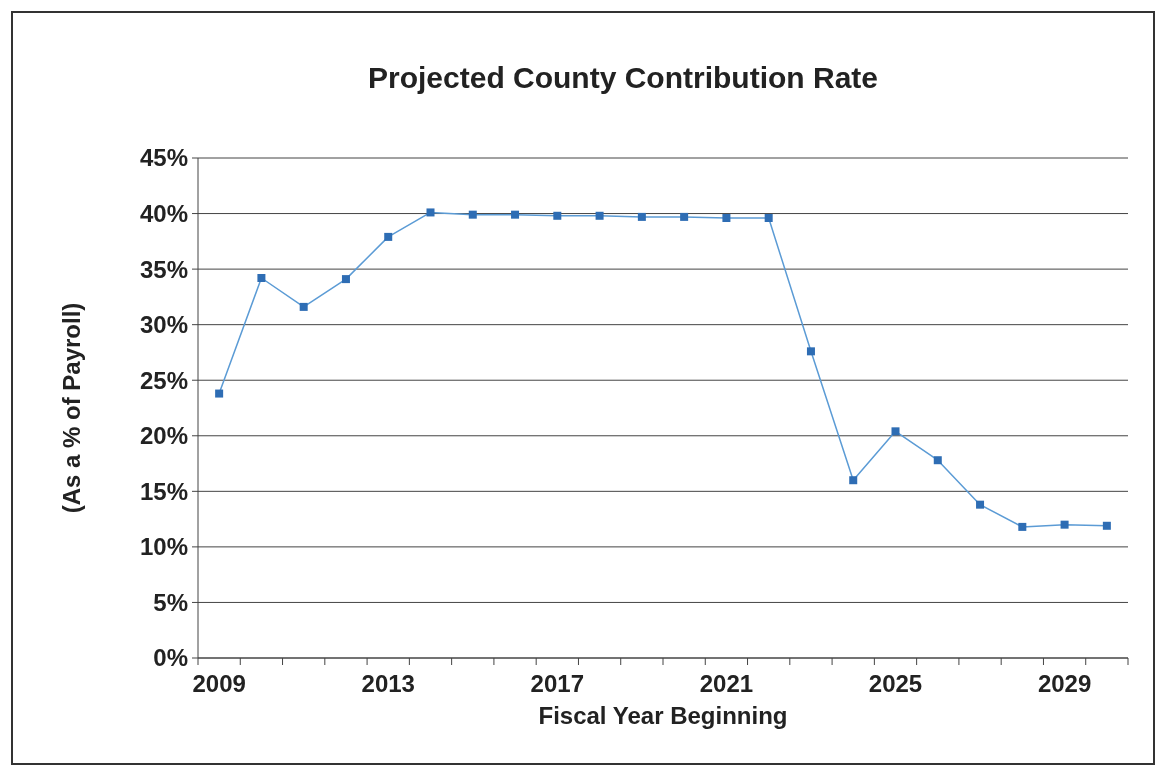  I want to click on x-tick-label: 2021, so click(726, 683).